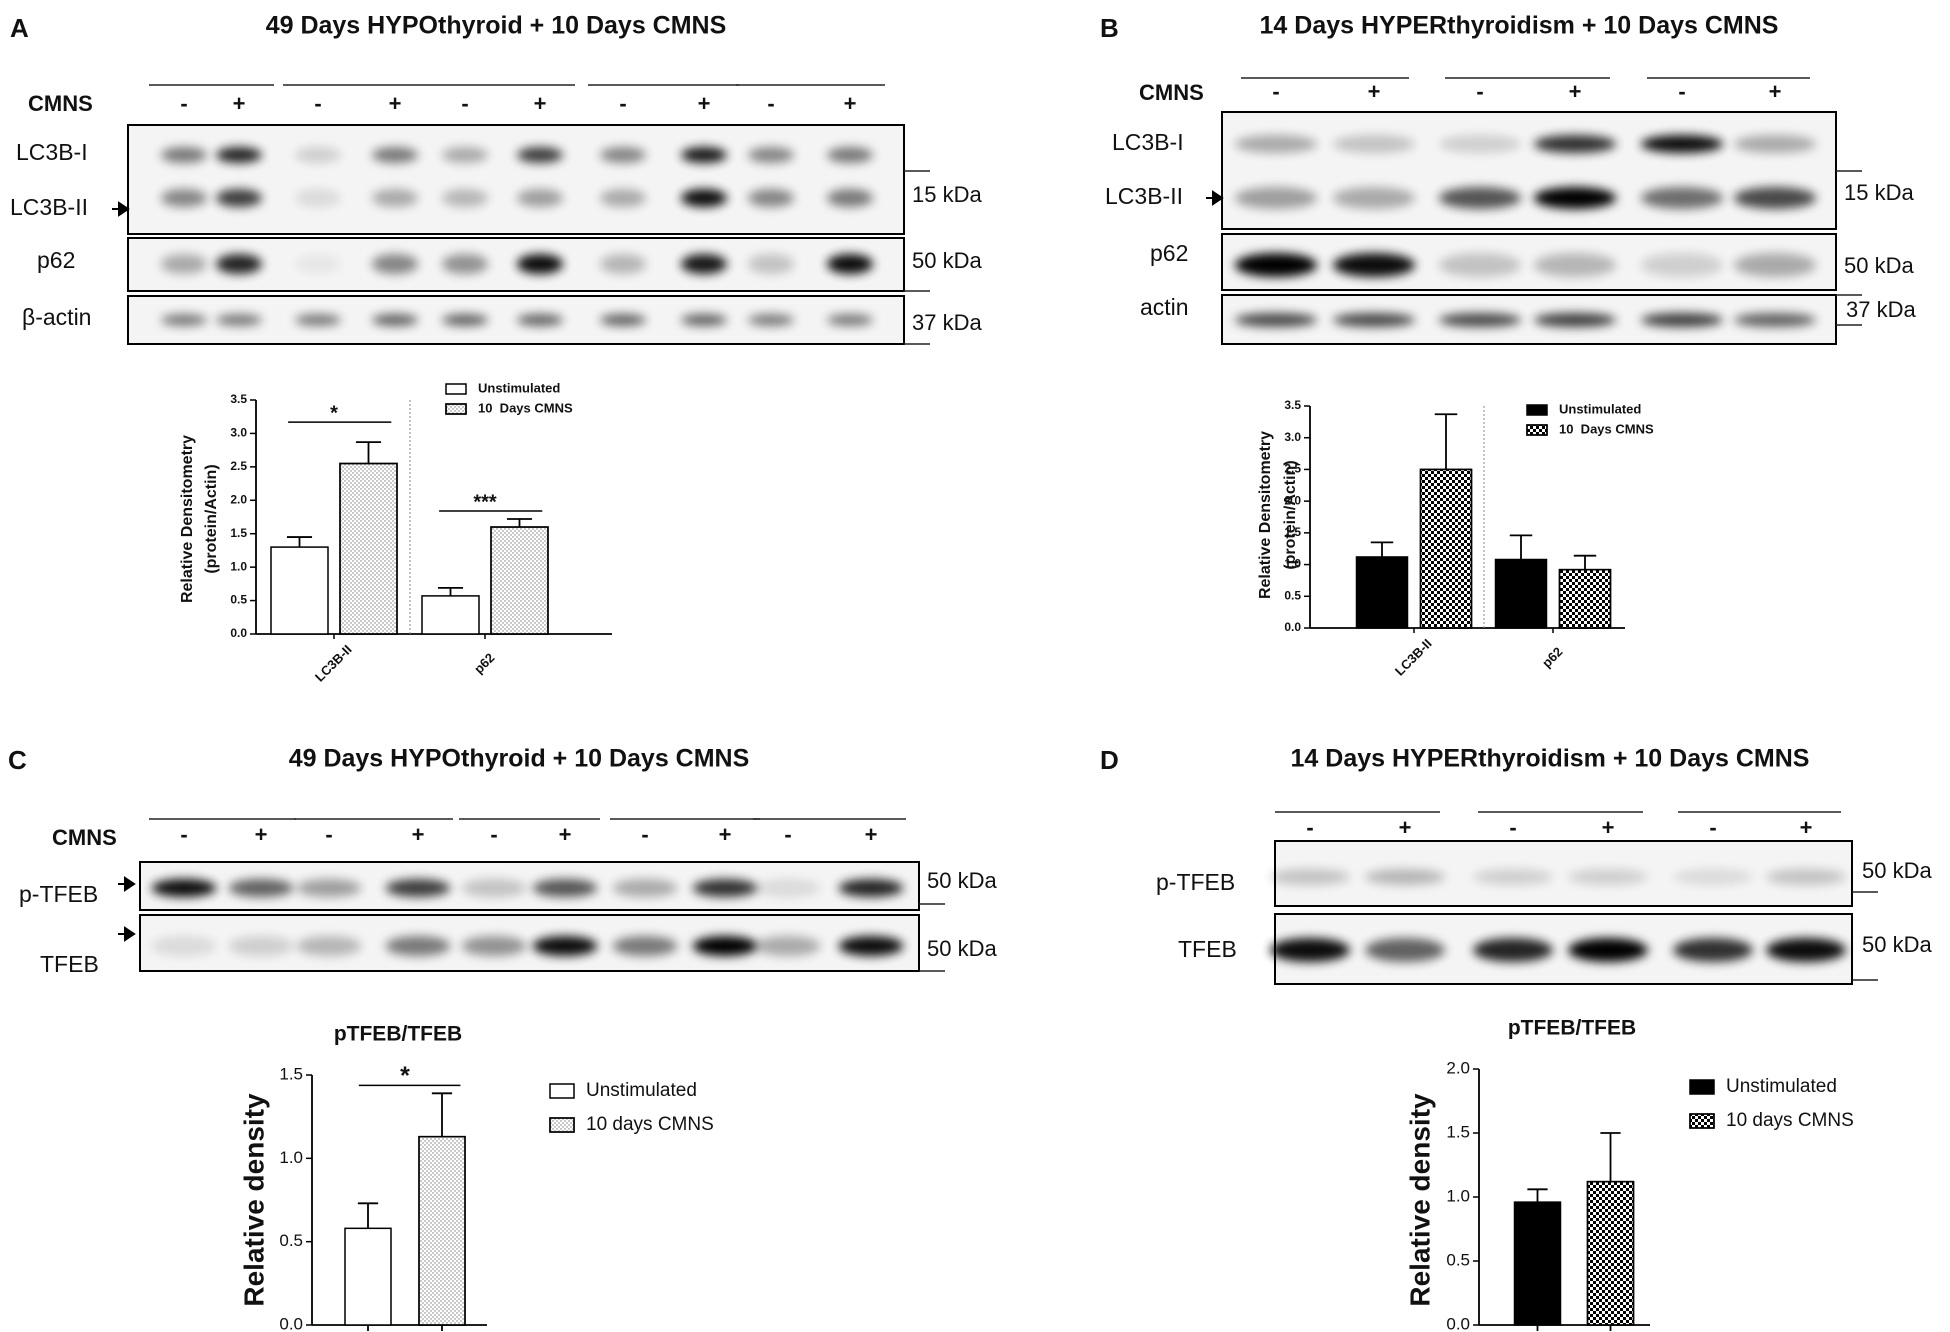 This screenshot has width=1950, height=1332. What do you see at coordinates (1781, 1086) in the screenshot?
I see `legend-label: Unstimulated` at bounding box center [1781, 1086].